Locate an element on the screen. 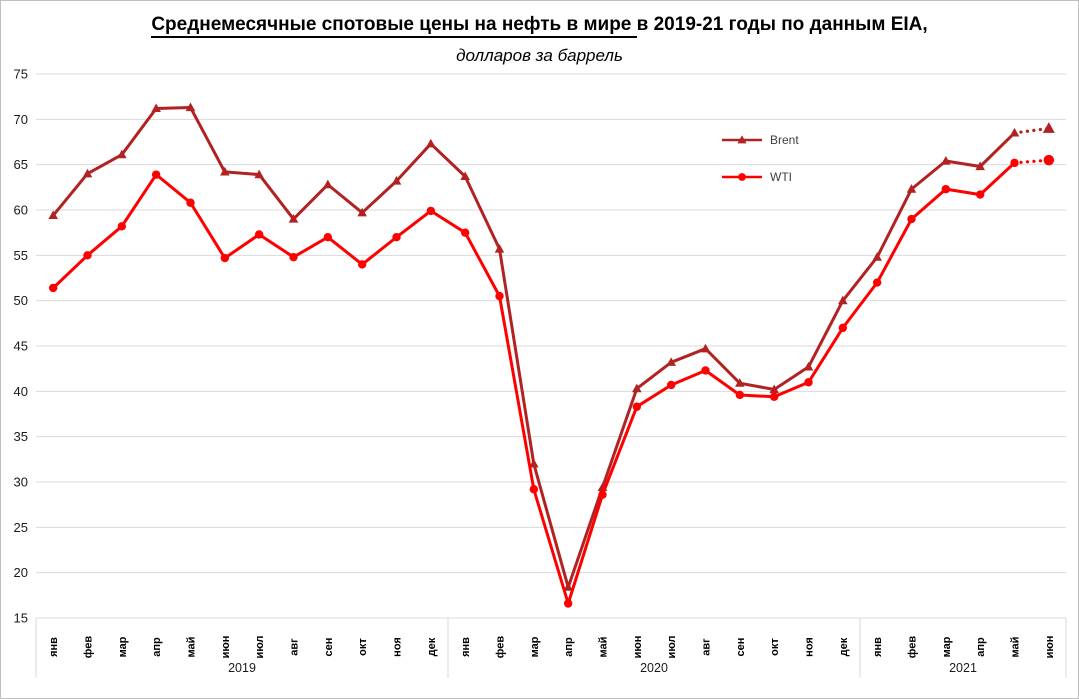 The height and width of the screenshot is (699, 1079). svg-text: 75 is located at coordinates (21, 74).